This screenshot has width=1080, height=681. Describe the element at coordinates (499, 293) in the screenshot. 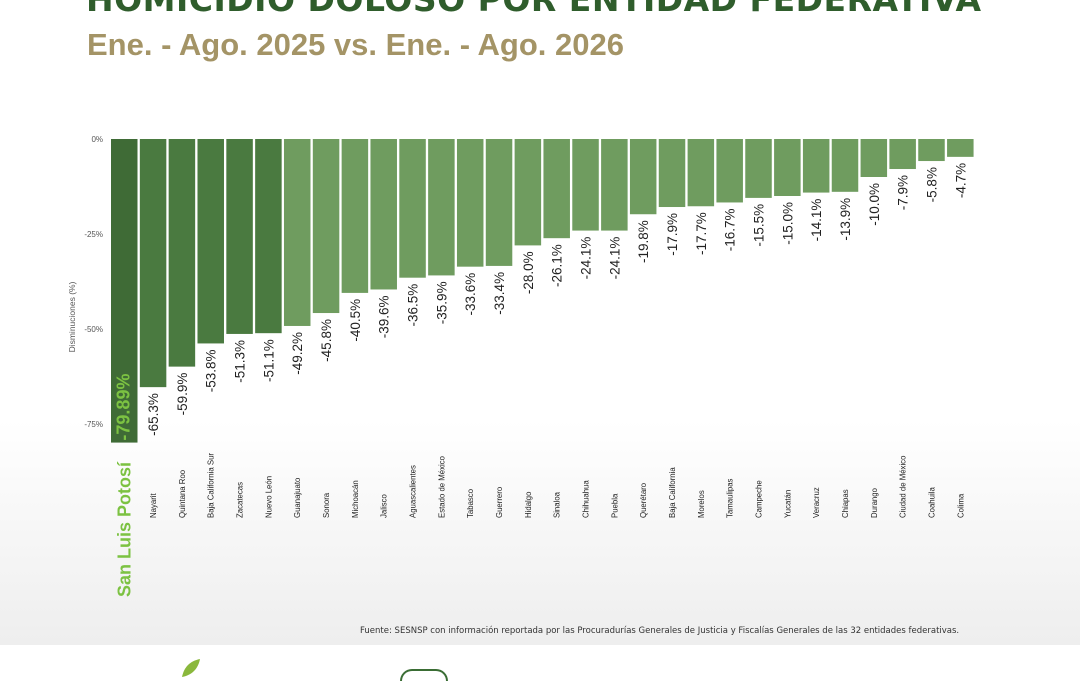

I see `value-label: -33.4%` at that location.